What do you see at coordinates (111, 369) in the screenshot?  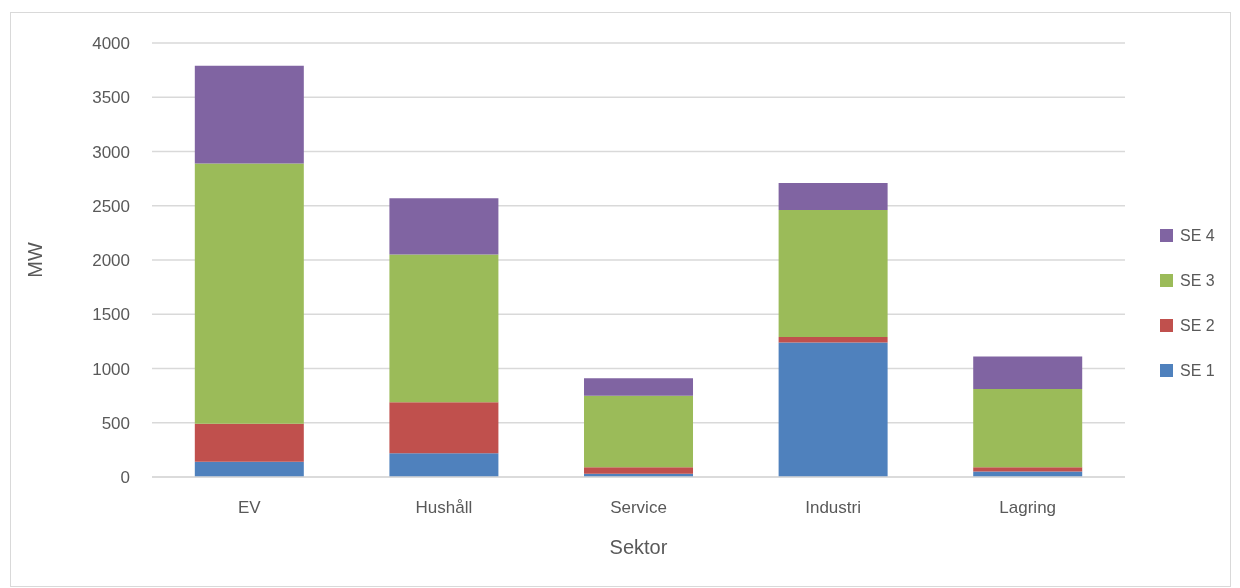 I see `y-tick-label: 1000` at bounding box center [111, 369].